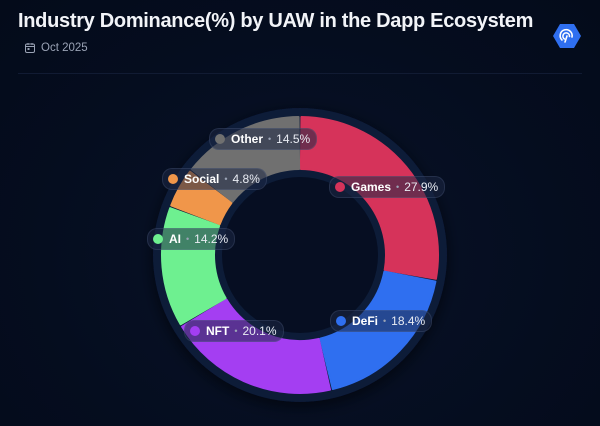  I want to click on defi-dot-icon, so click(341, 321).